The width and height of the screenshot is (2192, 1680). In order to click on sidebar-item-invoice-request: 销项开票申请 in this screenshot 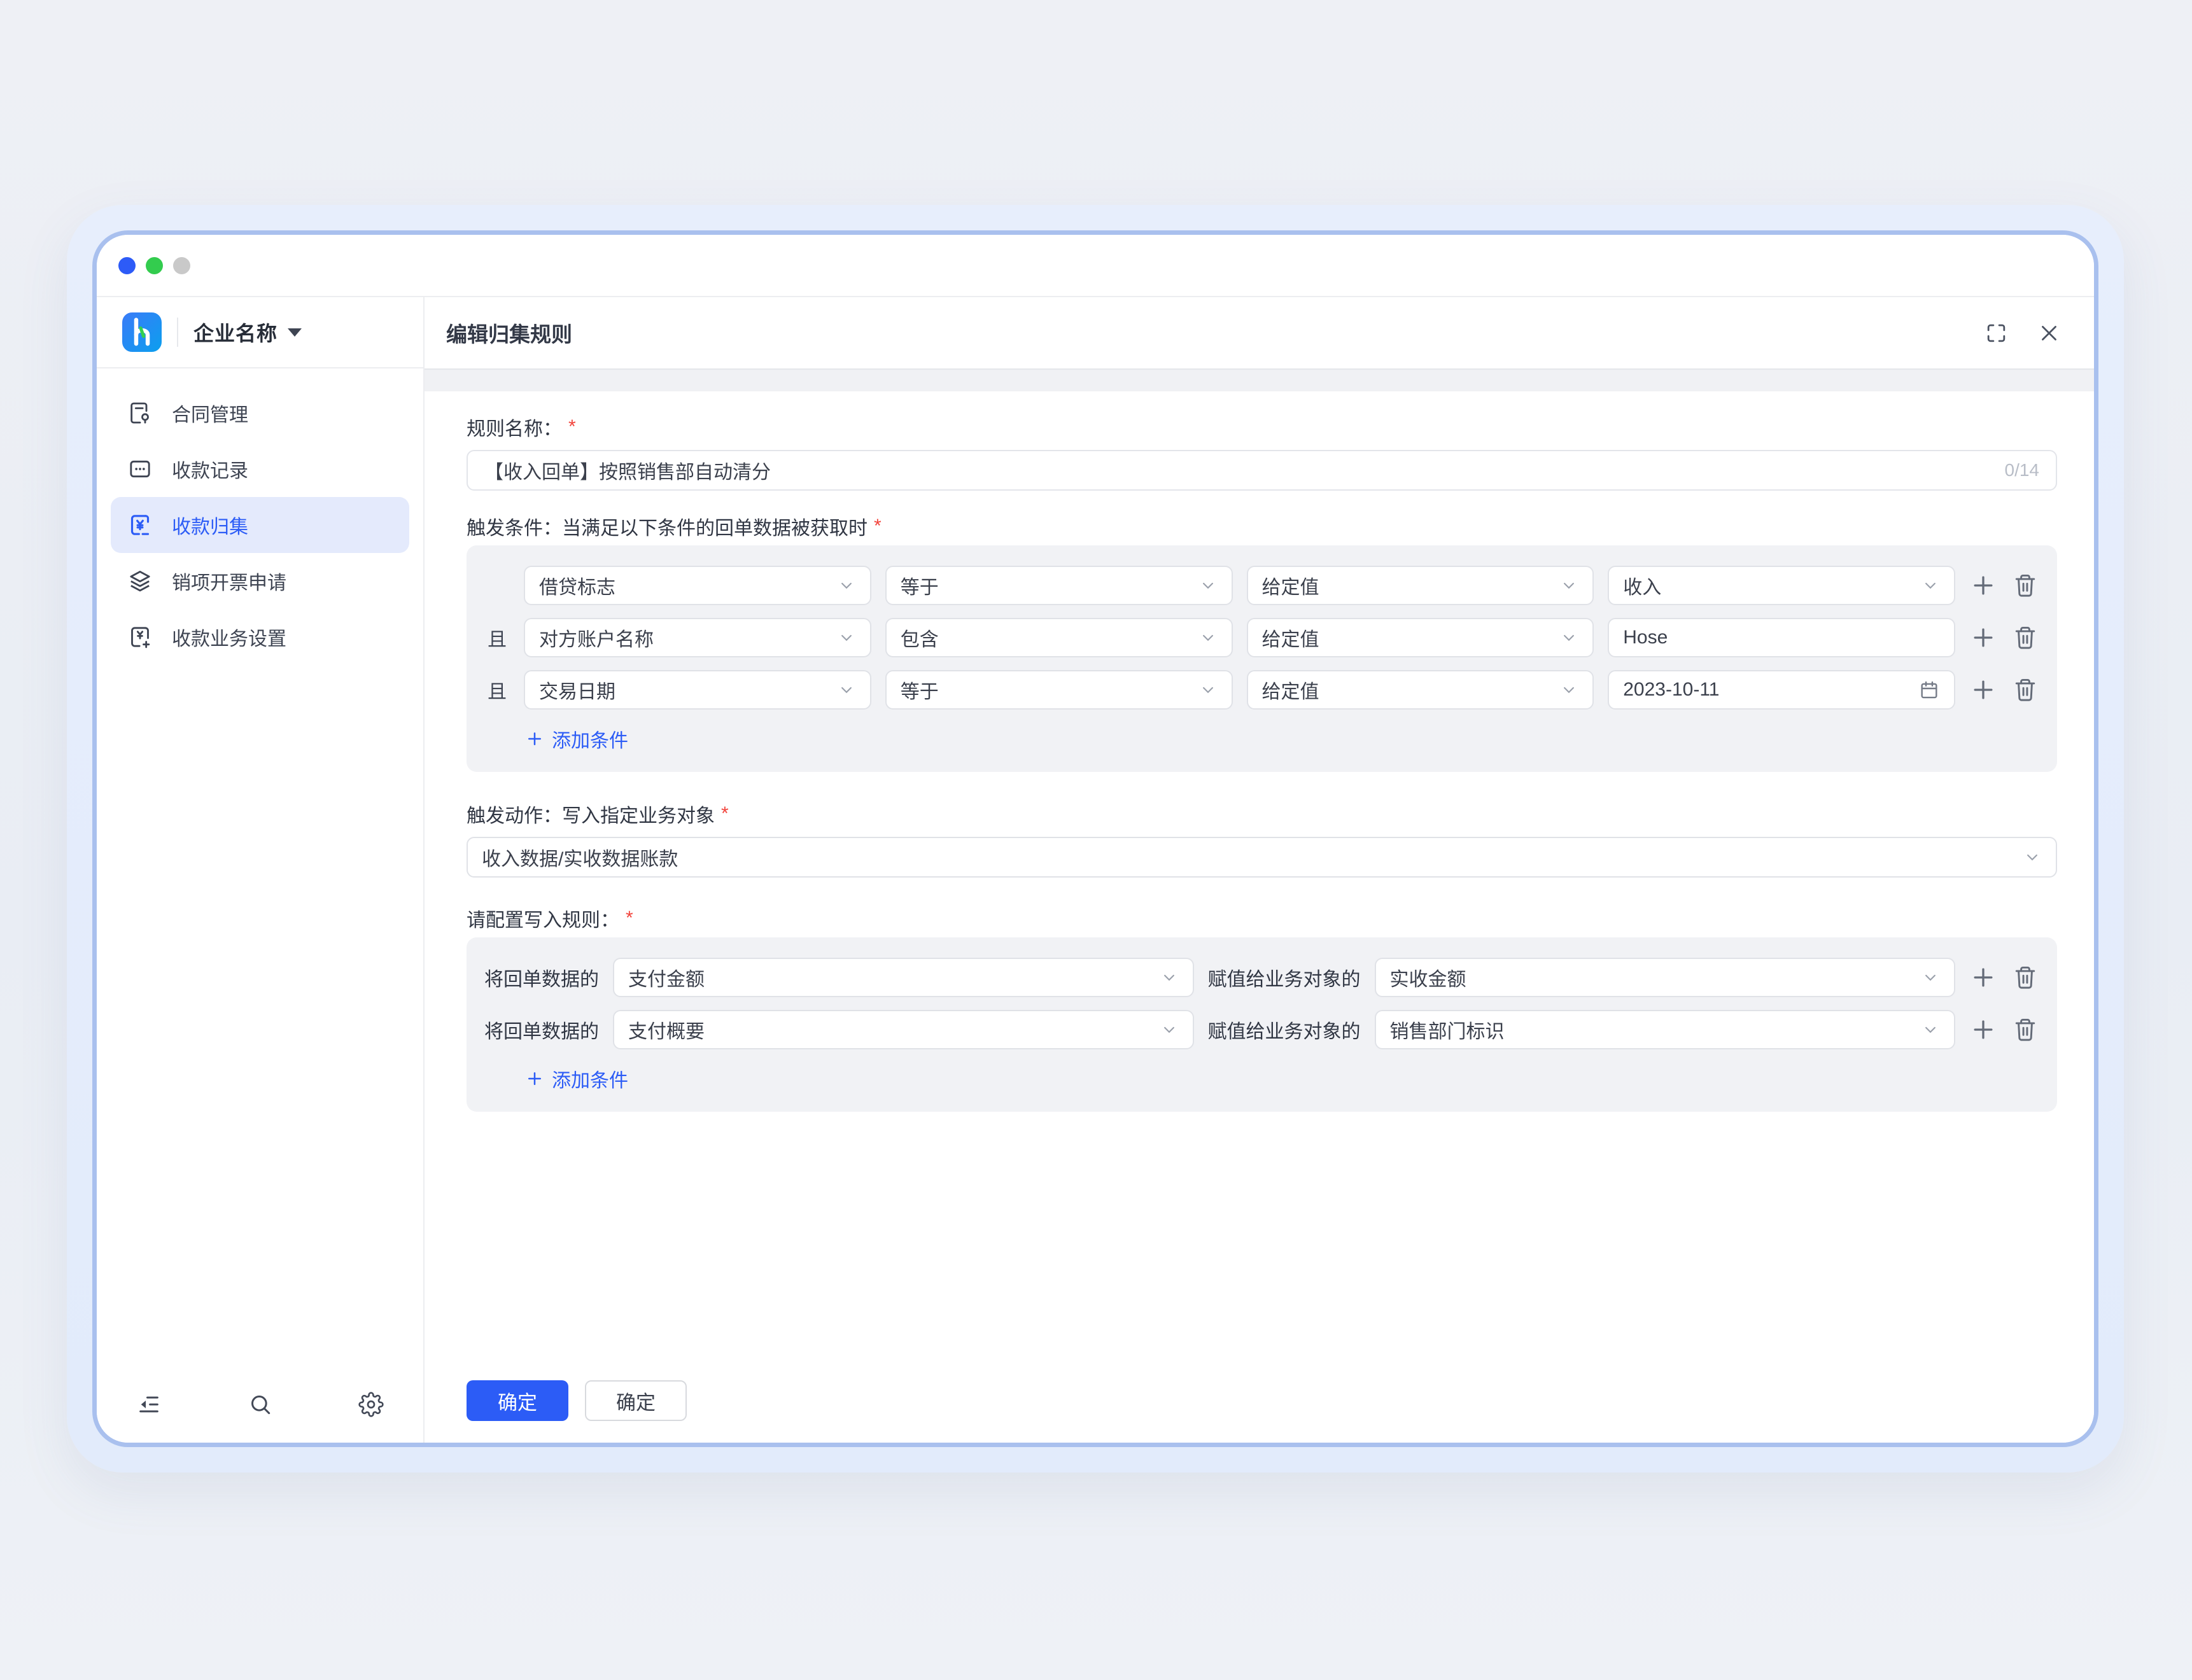, I will do `click(260, 581)`.